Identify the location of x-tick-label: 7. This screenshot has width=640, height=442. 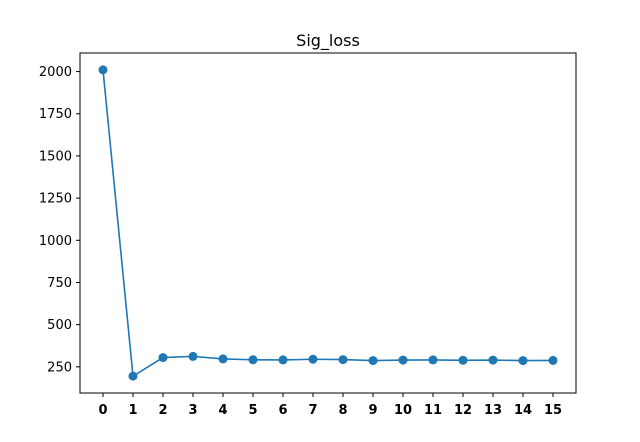
(312, 410).